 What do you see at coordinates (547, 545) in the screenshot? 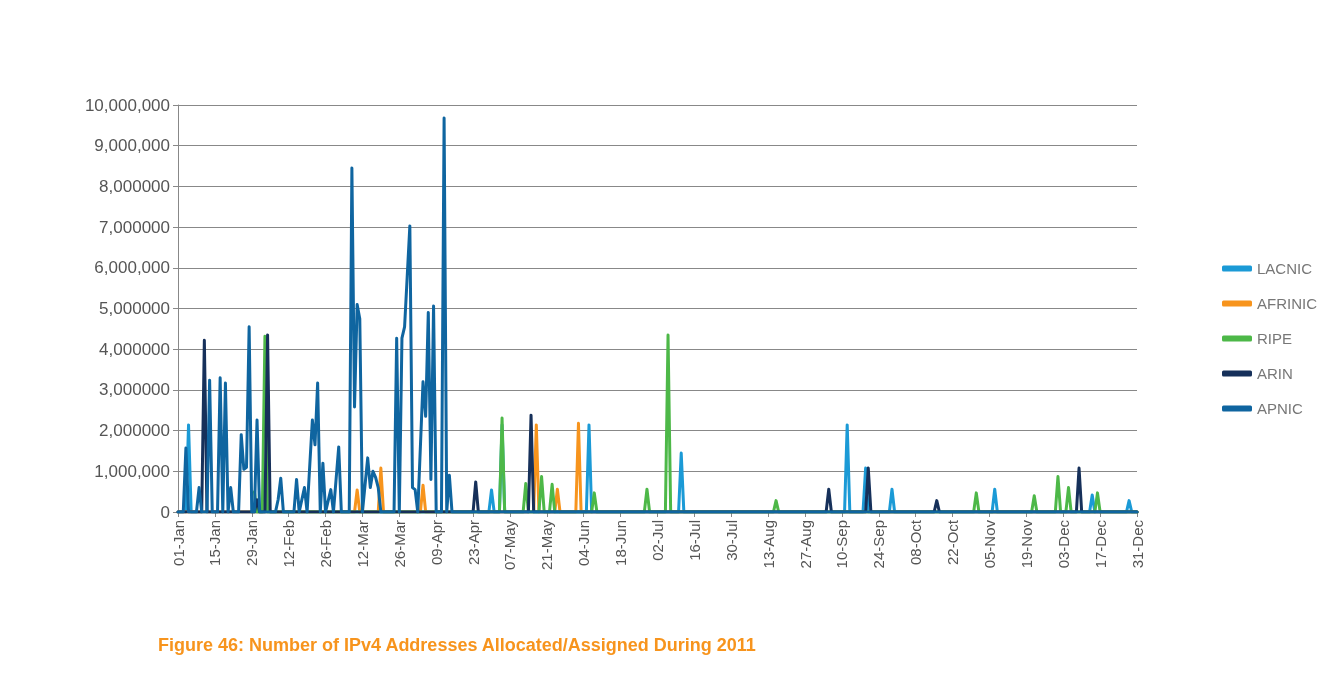
I see `x-tick-label: 21-May` at bounding box center [547, 545].